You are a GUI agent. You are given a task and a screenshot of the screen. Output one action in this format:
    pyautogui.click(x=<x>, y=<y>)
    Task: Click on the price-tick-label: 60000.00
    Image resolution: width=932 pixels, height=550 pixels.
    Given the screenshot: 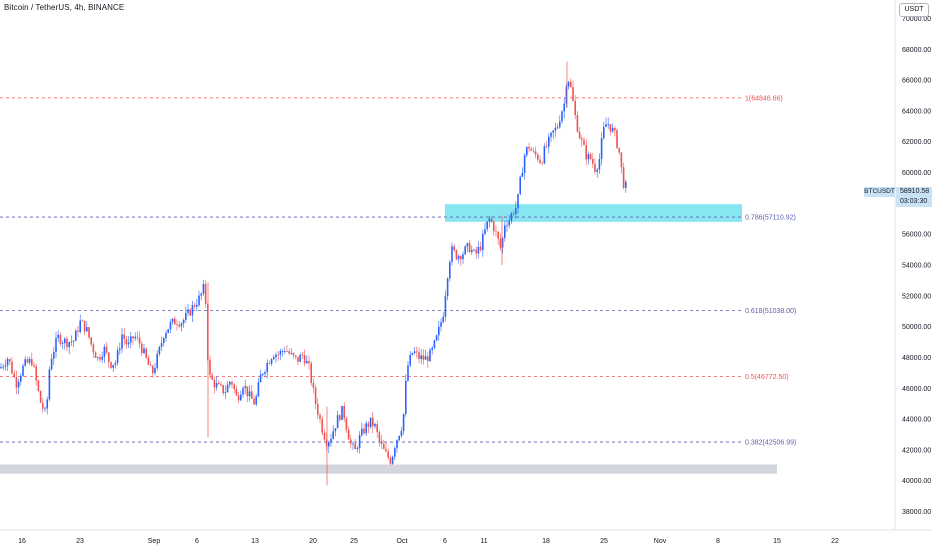 What is the action you would take?
    pyautogui.click(x=916, y=173)
    